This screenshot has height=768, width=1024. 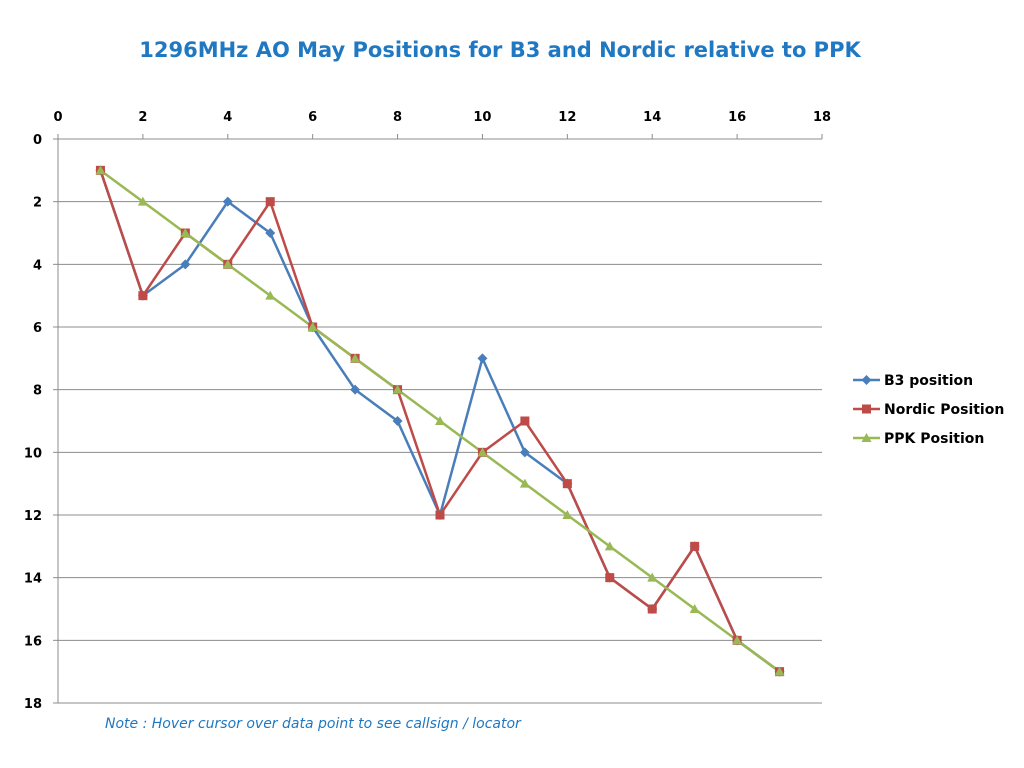 What do you see at coordinates (652, 117) in the screenshot?
I see `x-tick-label-14: 14` at bounding box center [652, 117].